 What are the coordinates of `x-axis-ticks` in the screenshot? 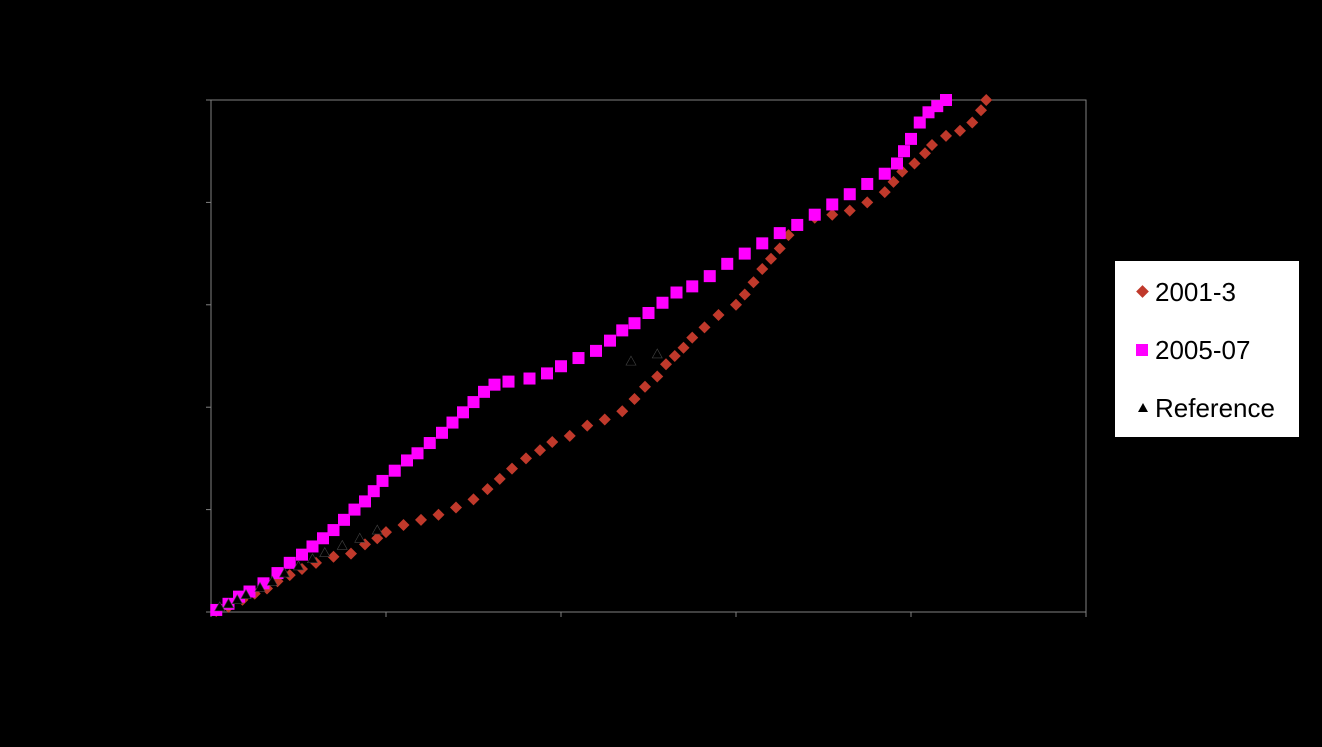 It's located at (648, 614).